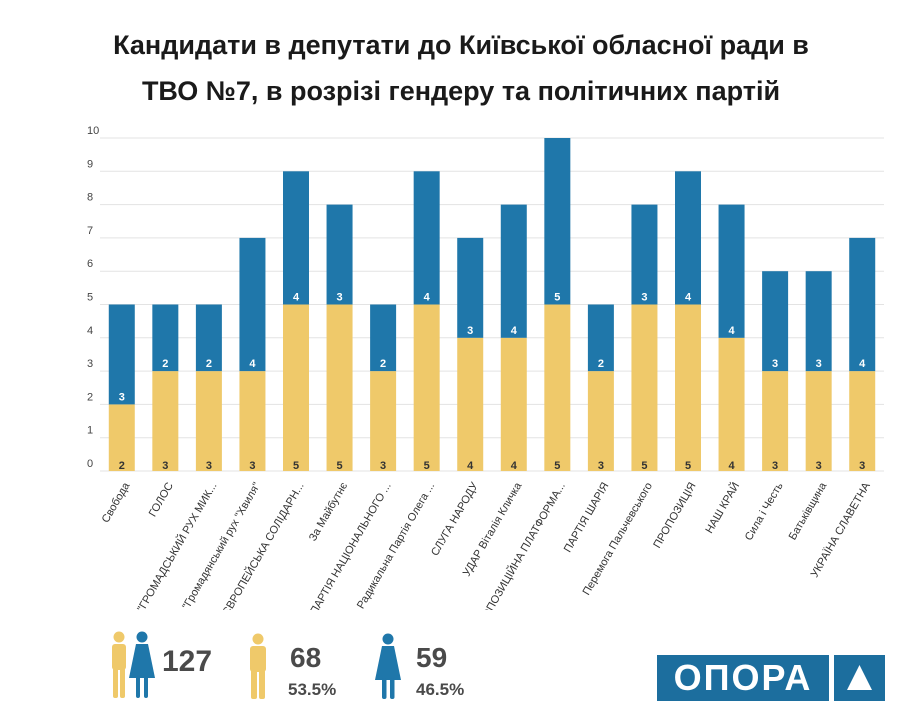 The image size is (922, 726). Describe the element at coordinates (90, 464) in the screenshot. I see `y-tick-label: 0` at that location.